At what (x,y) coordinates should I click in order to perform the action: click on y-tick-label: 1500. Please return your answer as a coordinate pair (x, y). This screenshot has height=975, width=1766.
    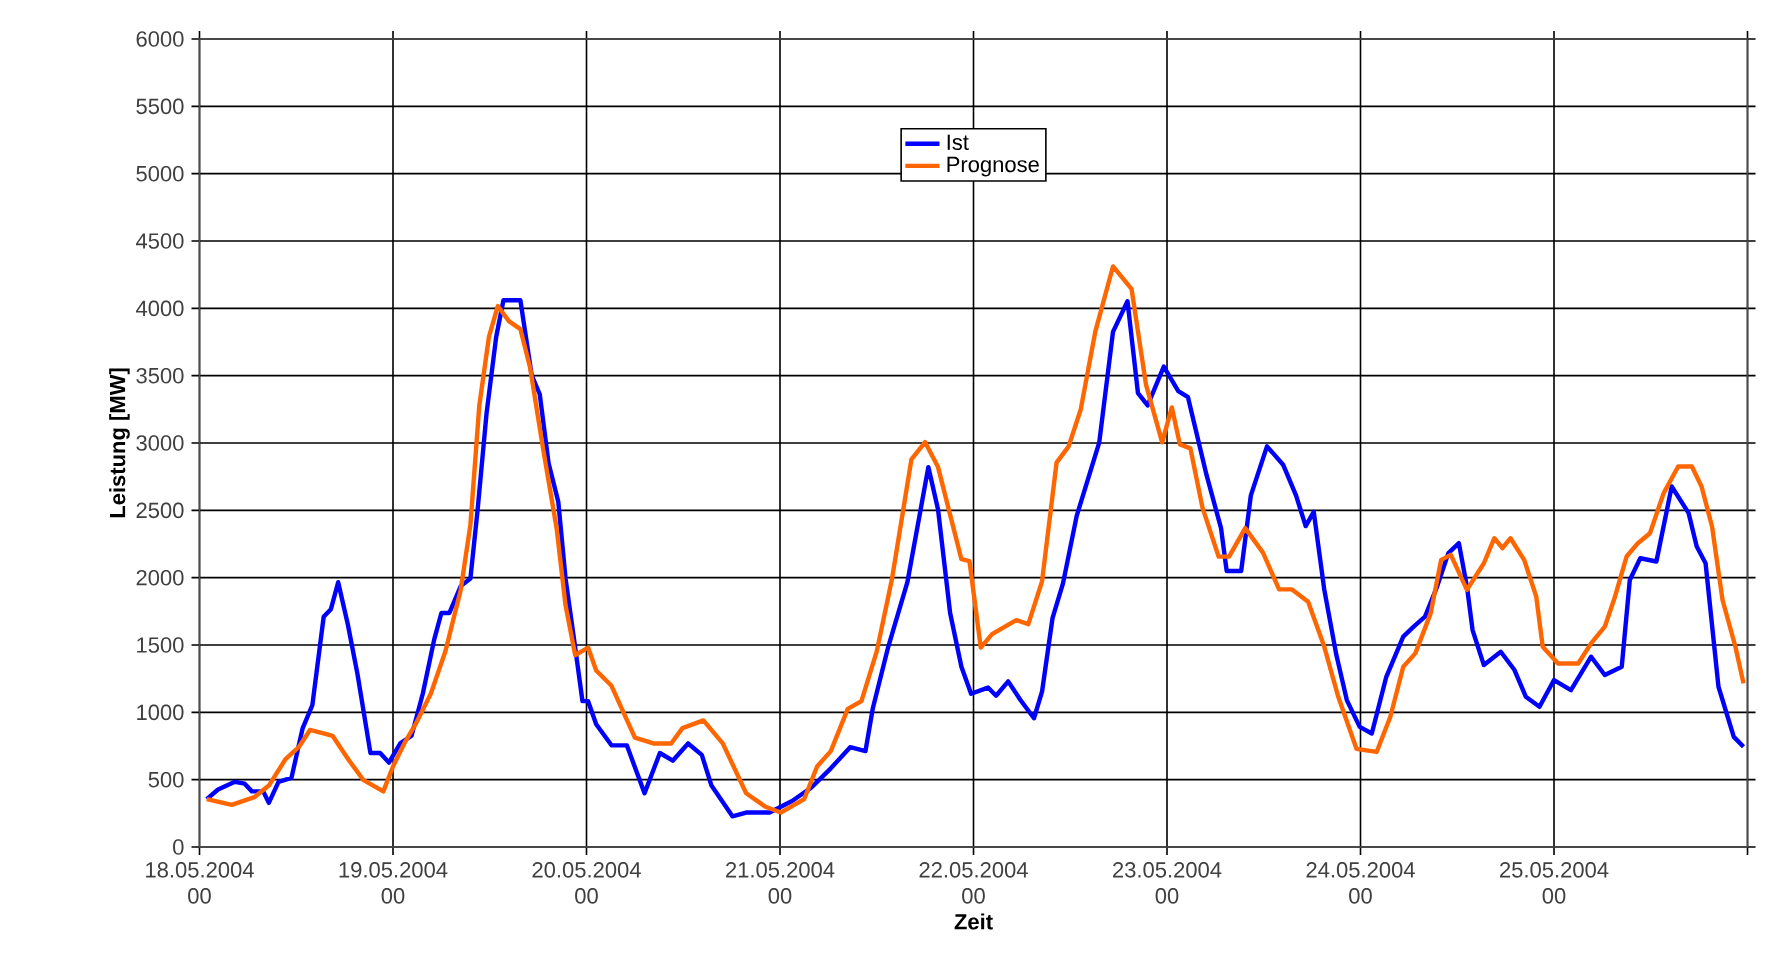
    Looking at the image, I should click on (160, 645).